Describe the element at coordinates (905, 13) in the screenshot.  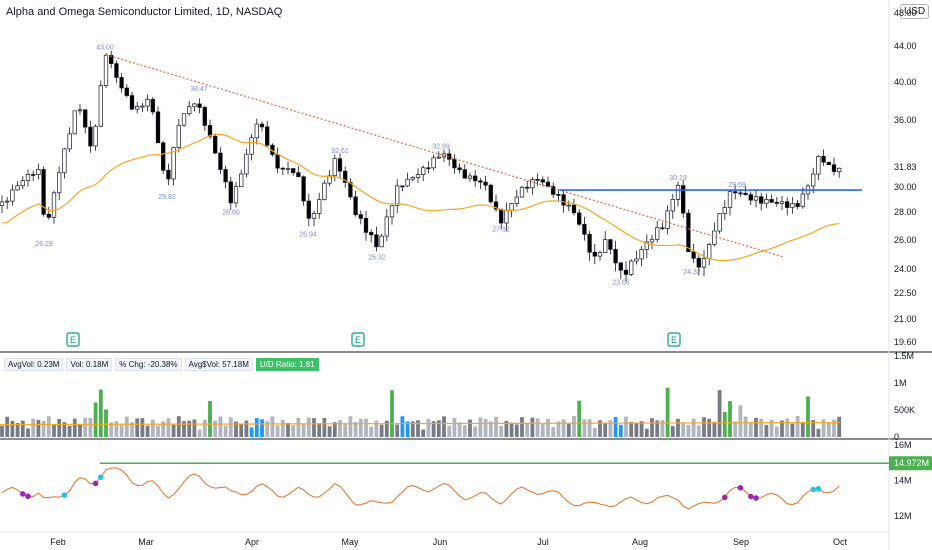
I see `price-tick-label: 48.00` at that location.